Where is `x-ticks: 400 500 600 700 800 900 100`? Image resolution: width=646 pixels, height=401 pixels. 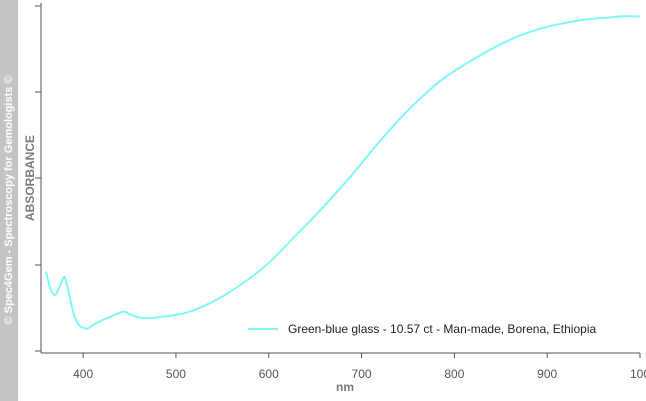 x-ticks: 400 500 600 700 800 900 100 is located at coordinates (359, 367).